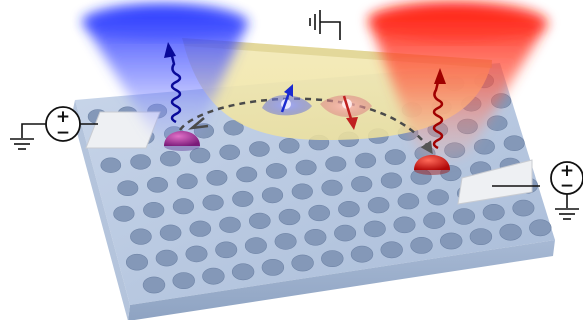  What do you see at coordinates (22, 144) in the screenshot?
I see `left-ground-symbol` at bounding box center [22, 144].